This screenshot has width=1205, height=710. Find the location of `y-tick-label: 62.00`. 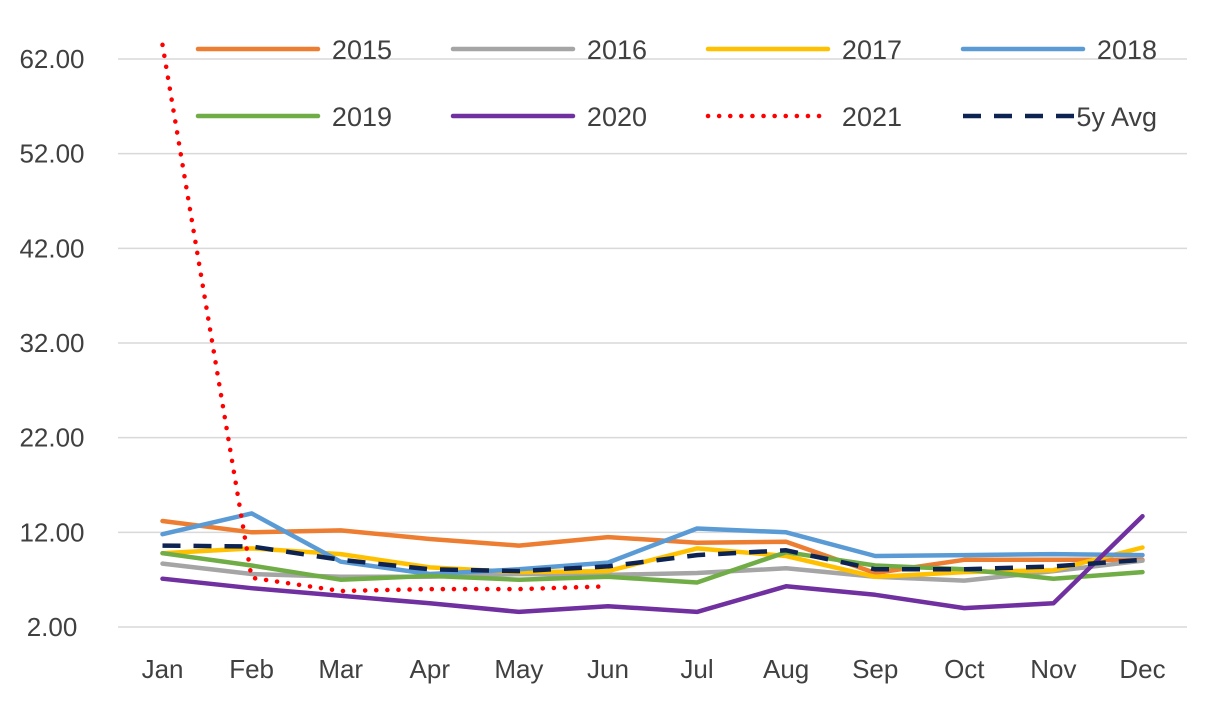

y-tick-label: 62.00 is located at coordinates (51, 59).